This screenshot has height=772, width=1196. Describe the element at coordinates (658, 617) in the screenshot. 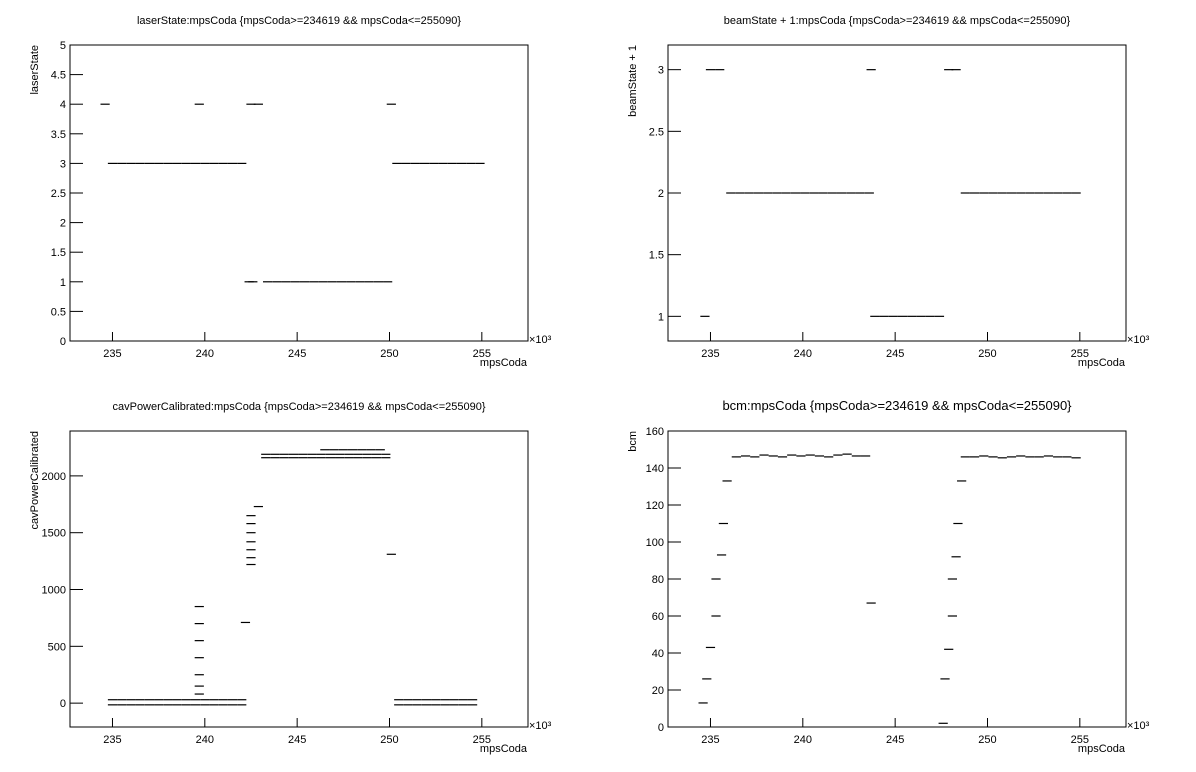

I see `y-tick-label: 60` at that location.